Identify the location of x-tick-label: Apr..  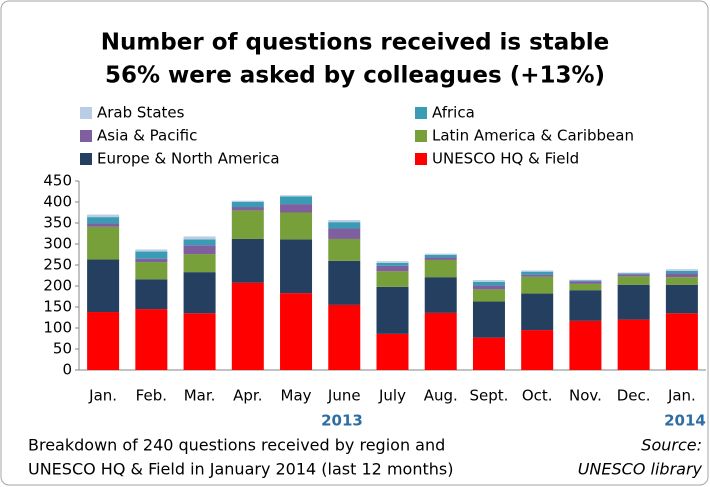
(247, 396).